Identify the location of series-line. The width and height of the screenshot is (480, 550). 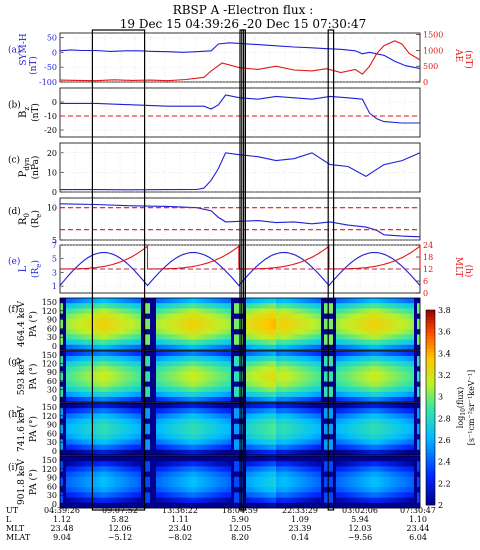
(240, 269).